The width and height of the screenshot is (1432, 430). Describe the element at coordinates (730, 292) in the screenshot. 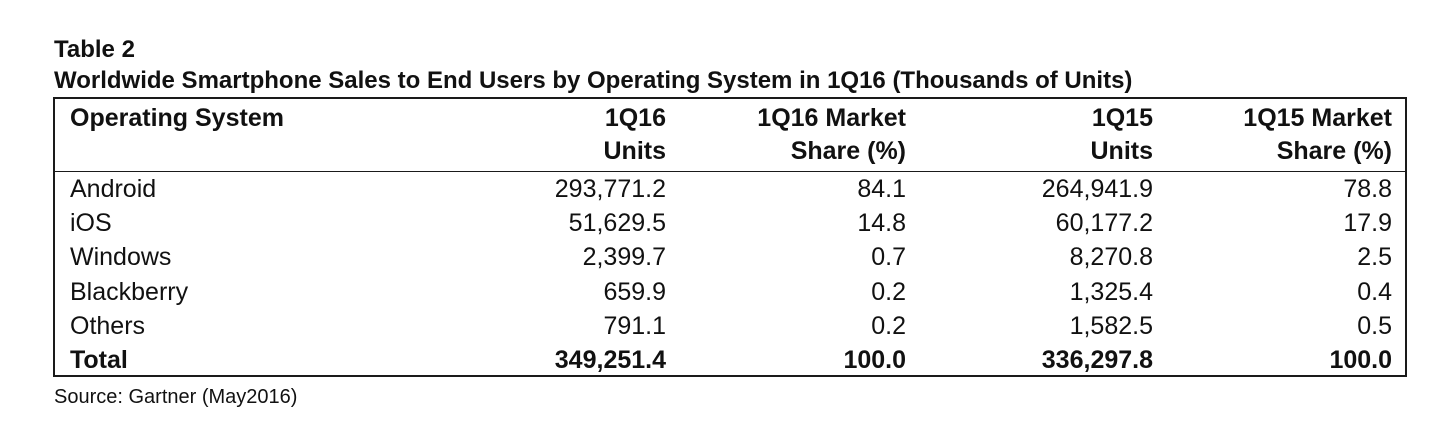

I see `table-row: Blackberry 659.9 0.2 1,325.4 0.4` at that location.